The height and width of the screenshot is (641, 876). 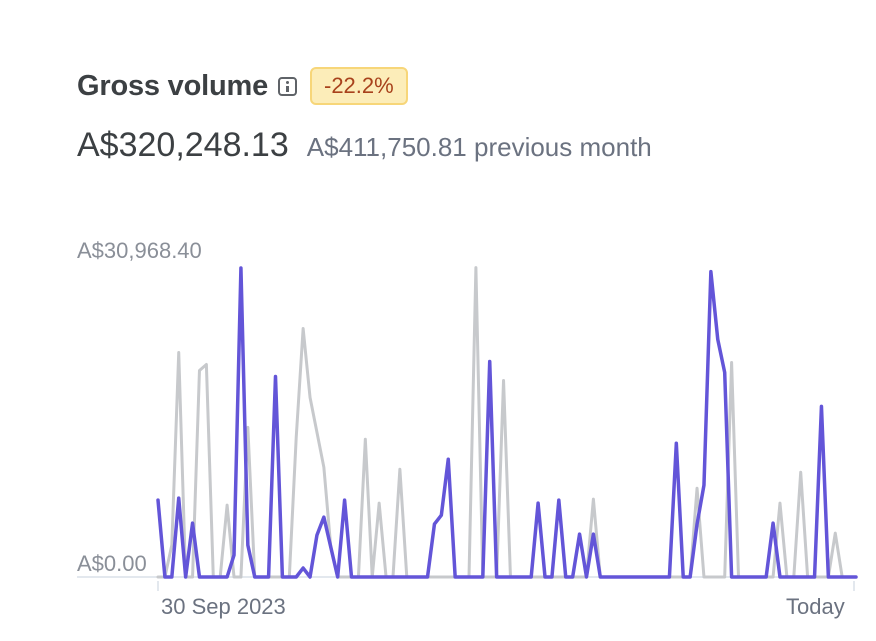 I want to click on change-badge: -22.2%, so click(x=359, y=86).